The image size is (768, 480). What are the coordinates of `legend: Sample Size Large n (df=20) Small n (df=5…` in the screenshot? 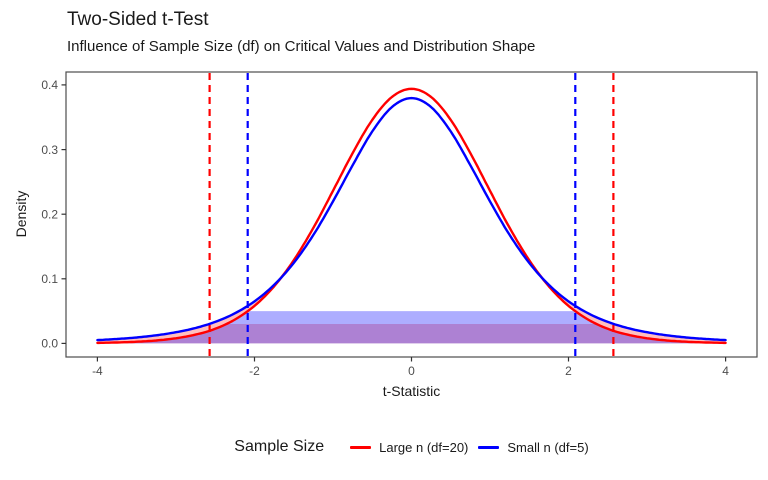 It's located at (411, 447).